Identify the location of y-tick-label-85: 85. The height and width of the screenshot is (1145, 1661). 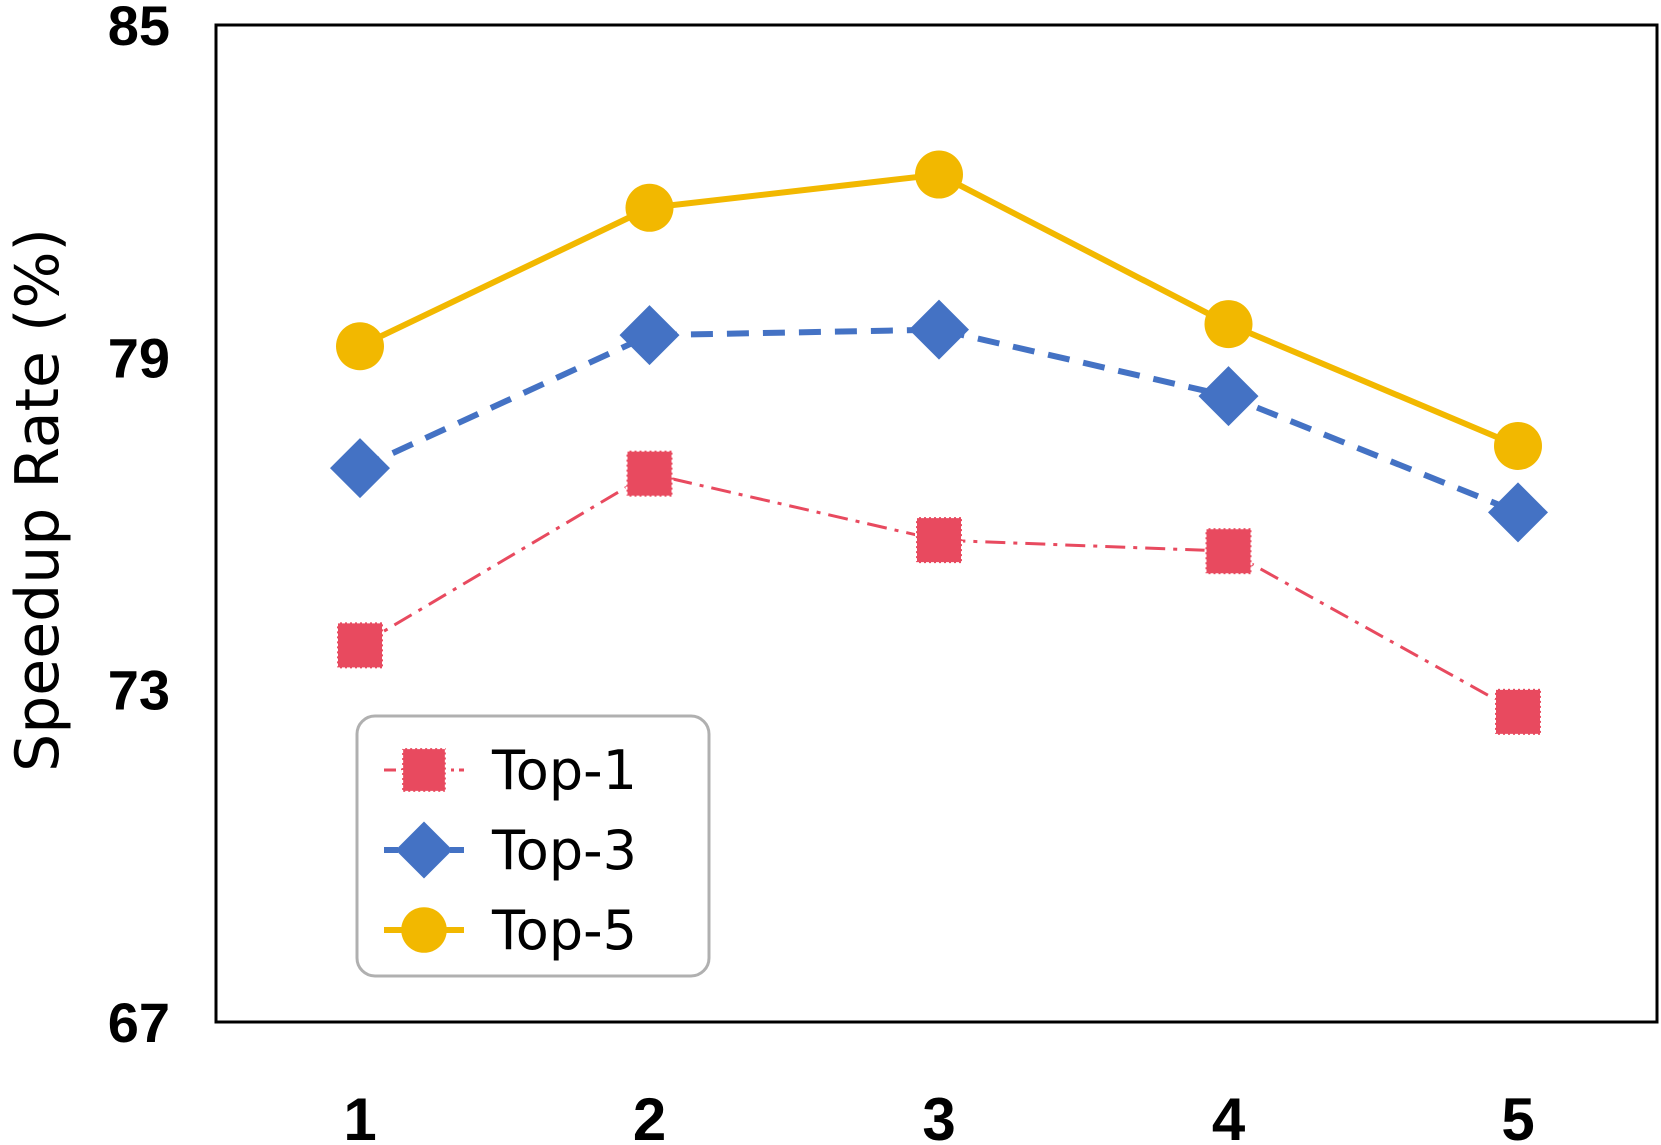
(139, 28).